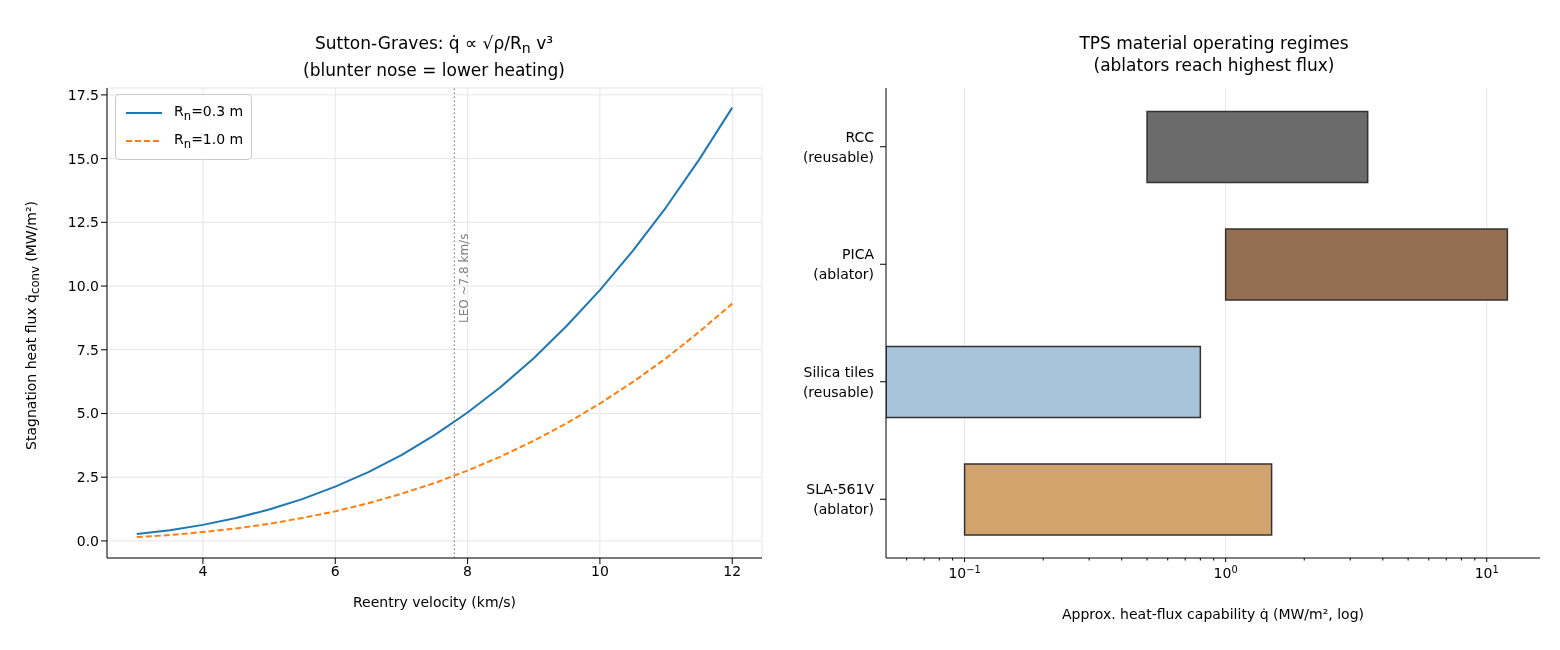 This screenshot has width=1560, height=650. Describe the element at coordinates (83, 286) in the screenshot. I see `y-tick-label: 10.0` at that location.